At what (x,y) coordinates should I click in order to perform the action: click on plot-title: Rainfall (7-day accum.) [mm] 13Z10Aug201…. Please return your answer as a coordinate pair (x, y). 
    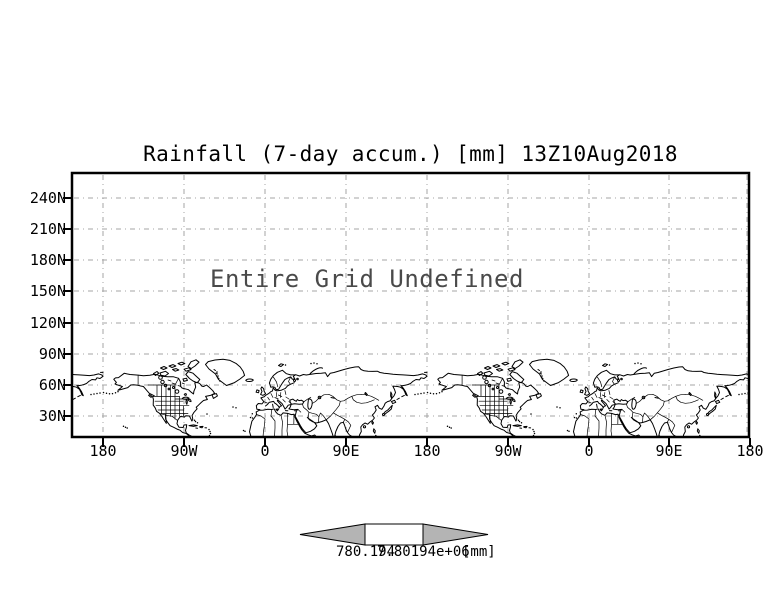
    Looking at the image, I should click on (410, 154).